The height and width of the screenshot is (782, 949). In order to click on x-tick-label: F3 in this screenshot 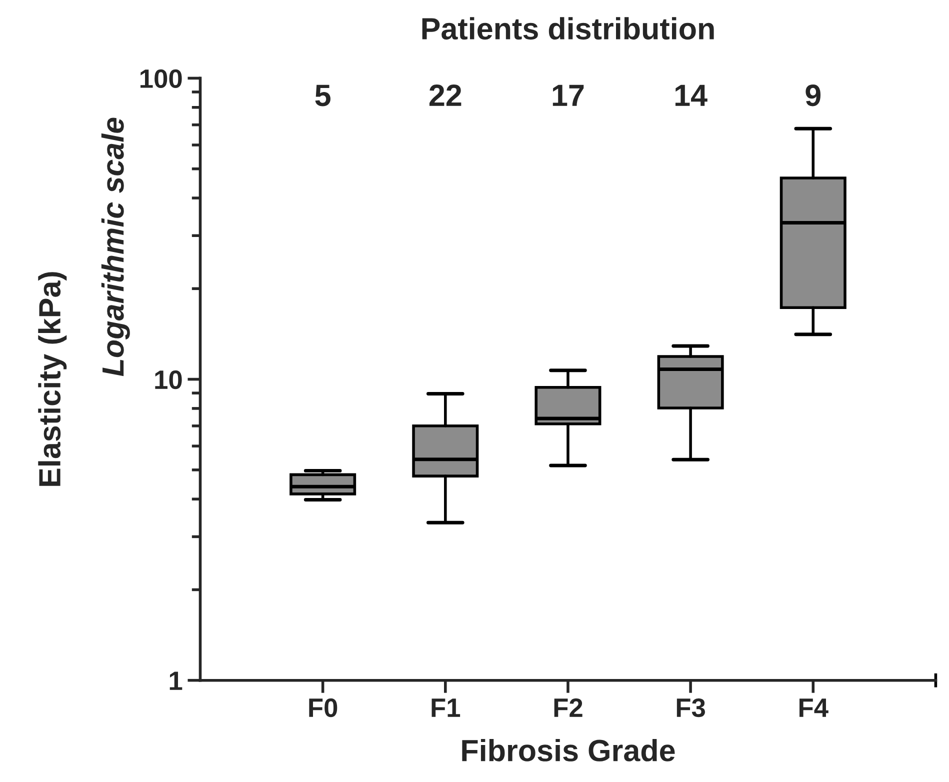, I will do `click(690, 708)`.